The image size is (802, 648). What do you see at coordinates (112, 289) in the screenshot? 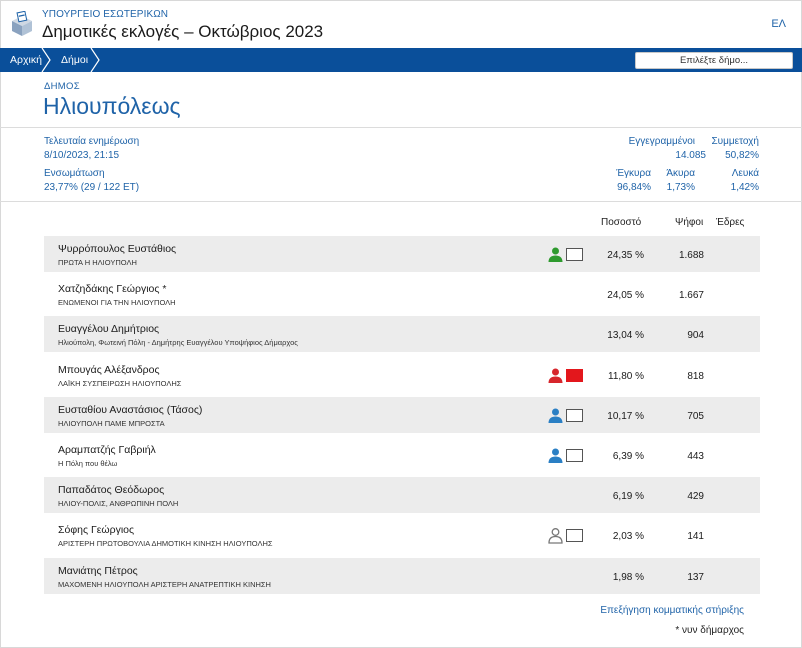
I see `candidate-name: Χατζηδάκης Γεώργιος *` at bounding box center [112, 289].